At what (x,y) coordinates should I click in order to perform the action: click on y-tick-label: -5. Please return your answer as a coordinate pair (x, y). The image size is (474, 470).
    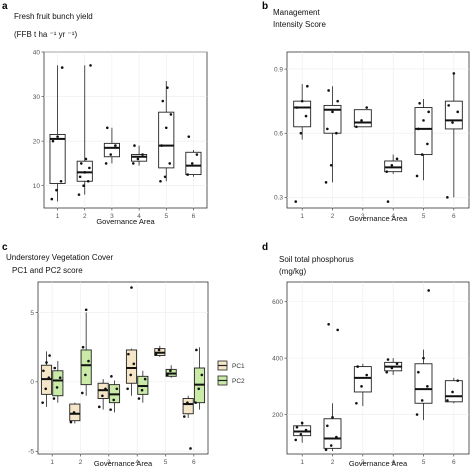
    Looking at the image, I should click on (31, 452).